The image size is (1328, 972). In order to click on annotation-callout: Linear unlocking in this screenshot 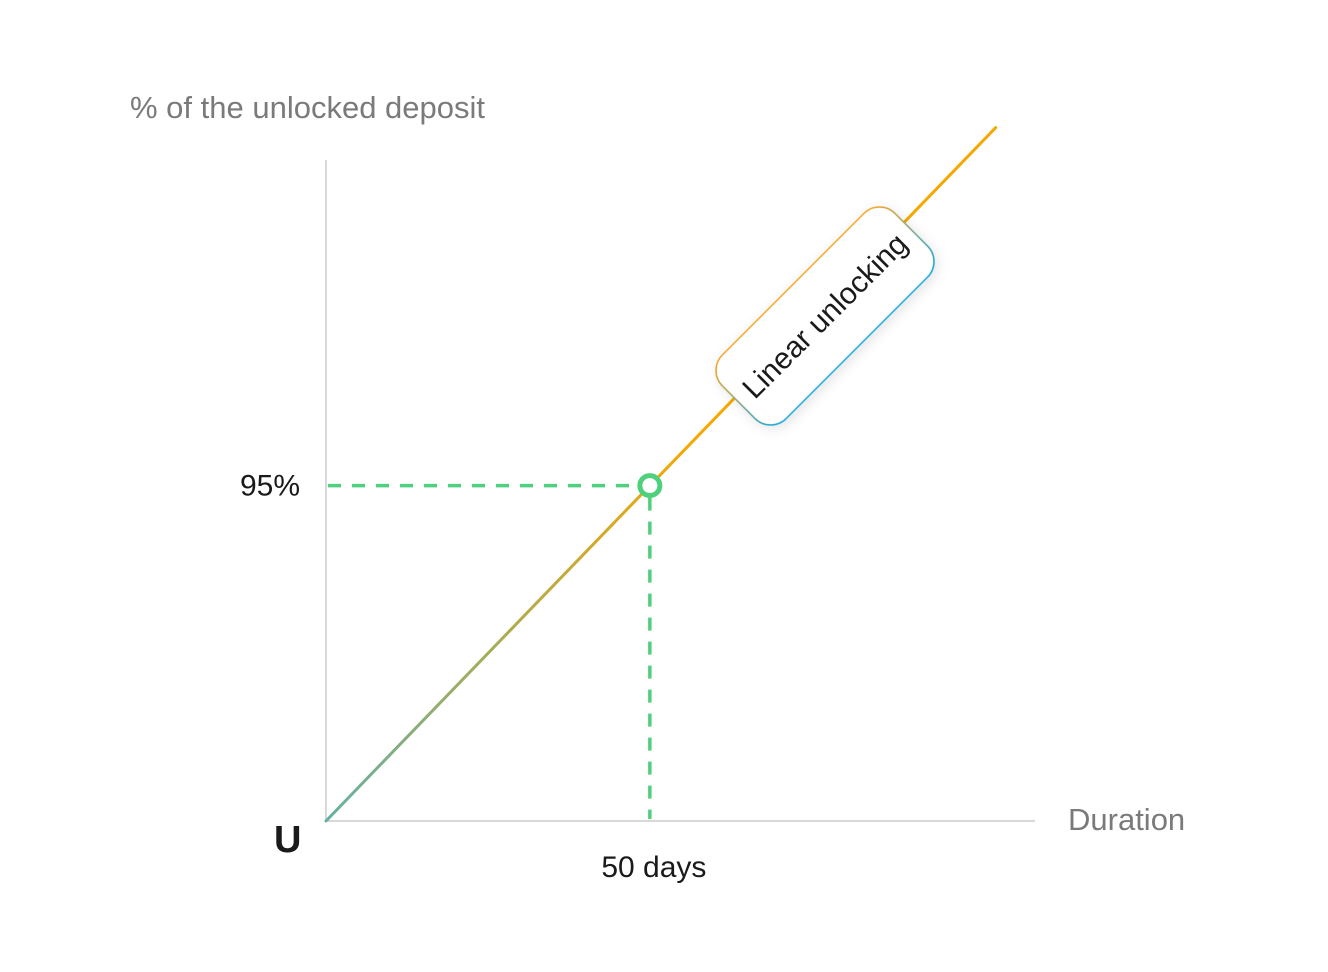, I will do `click(825, 316)`.